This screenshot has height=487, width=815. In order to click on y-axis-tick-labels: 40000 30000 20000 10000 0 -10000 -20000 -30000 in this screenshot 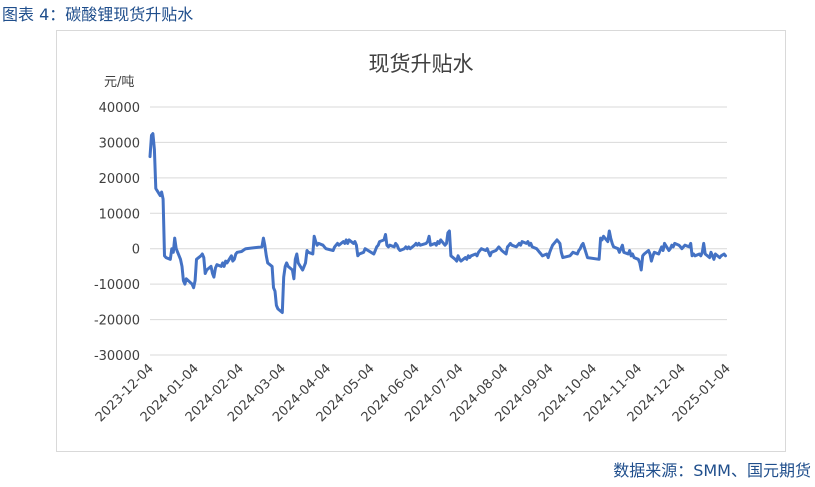, I will do `click(117, 232)`.